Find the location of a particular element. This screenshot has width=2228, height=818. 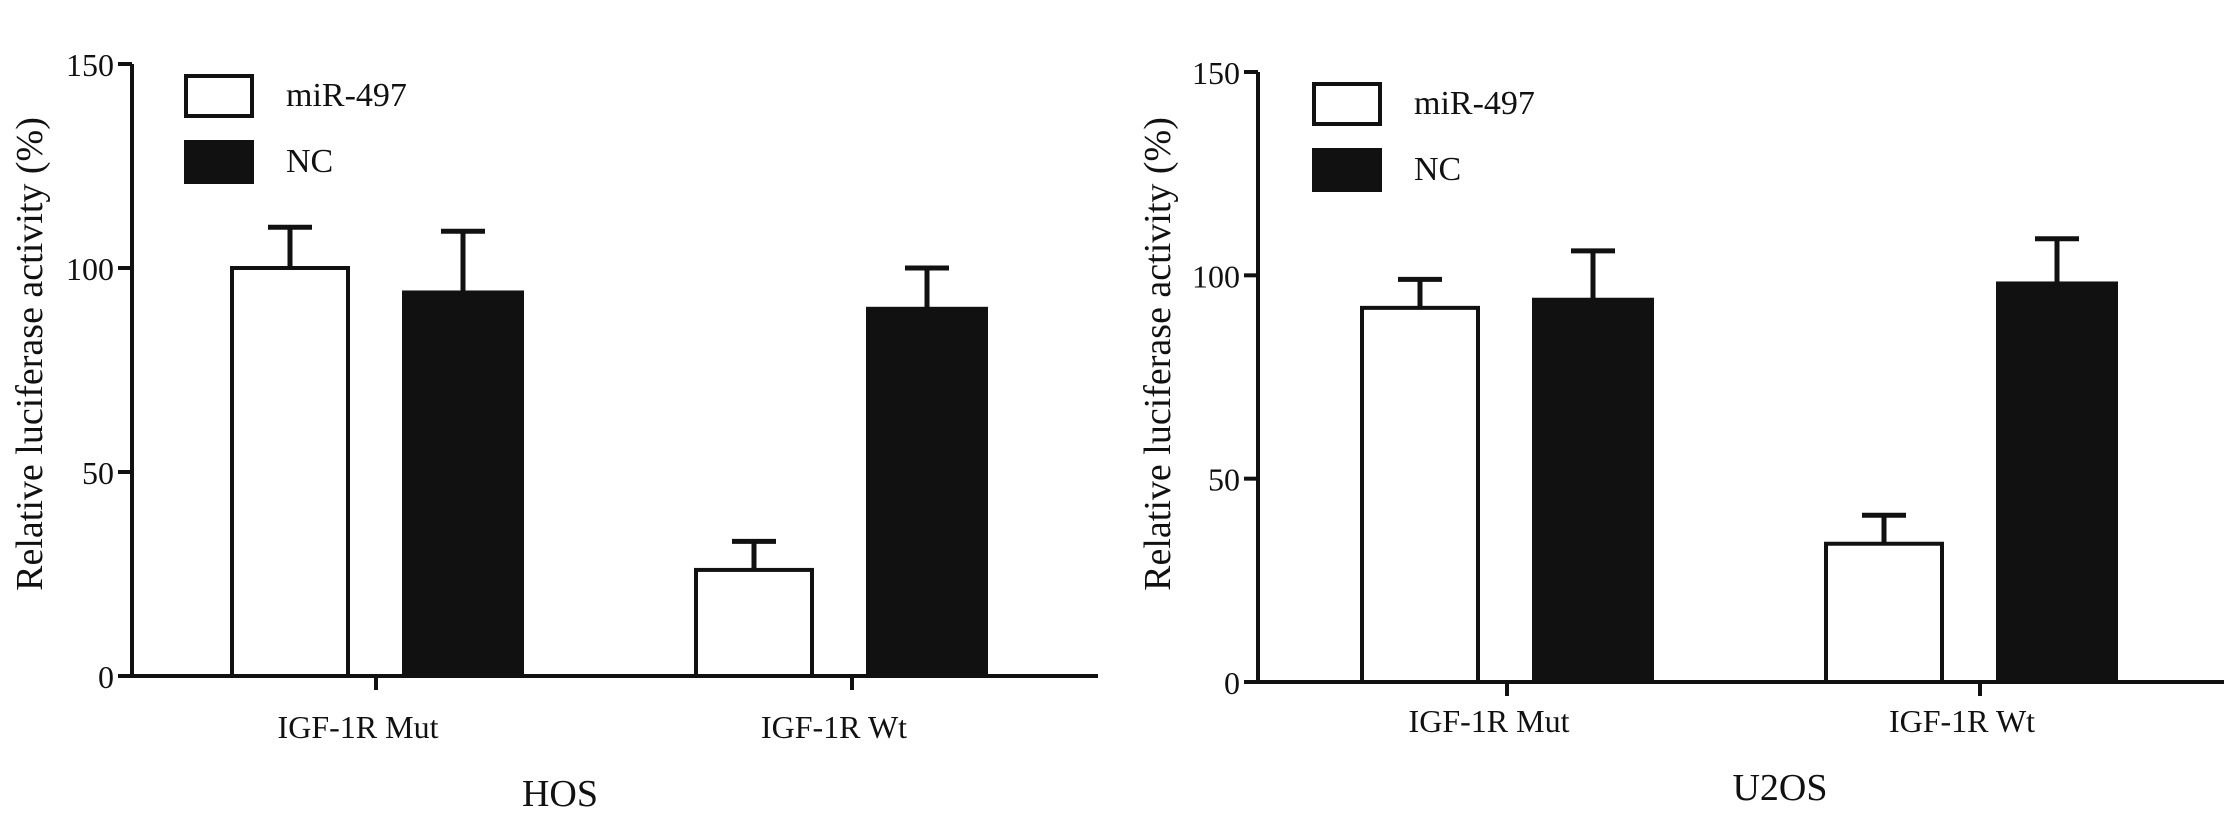

x-axis-label: U2OS is located at coordinates (1779, 788).